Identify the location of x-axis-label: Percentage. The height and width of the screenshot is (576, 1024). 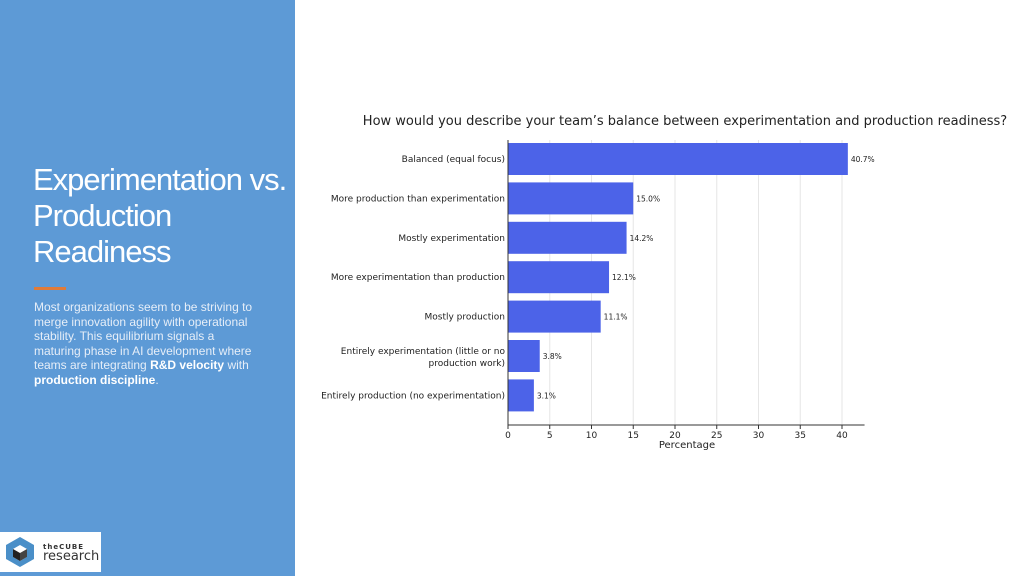
(687, 445).